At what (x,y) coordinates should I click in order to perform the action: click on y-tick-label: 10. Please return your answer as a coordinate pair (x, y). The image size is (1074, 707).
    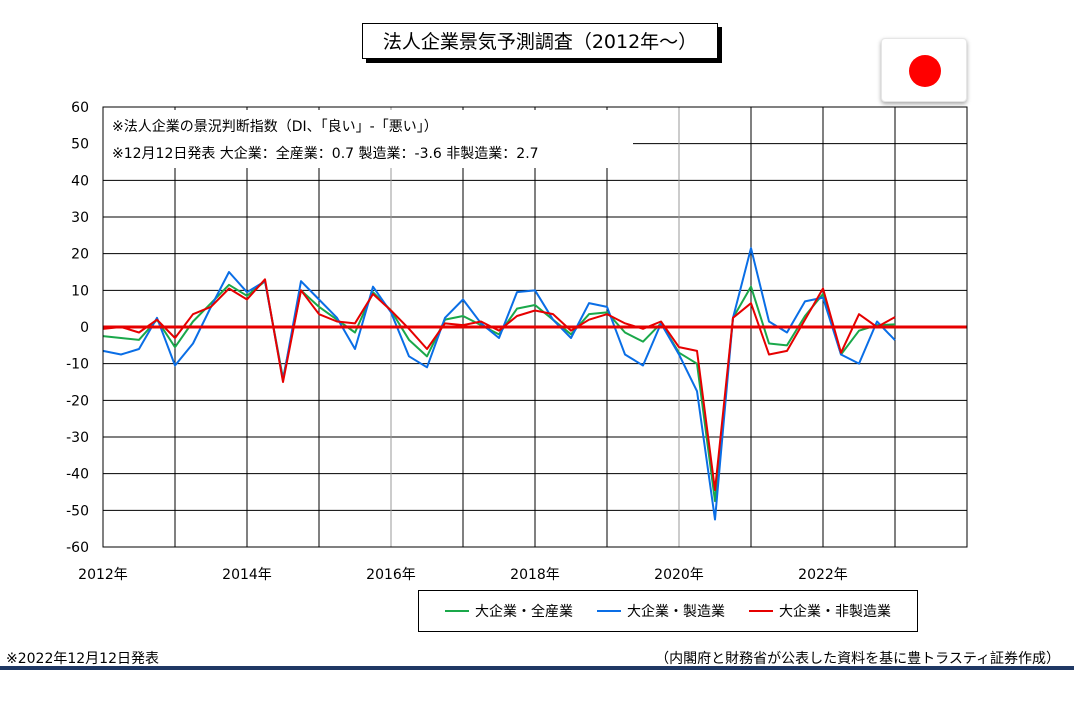
    Looking at the image, I should click on (80, 291).